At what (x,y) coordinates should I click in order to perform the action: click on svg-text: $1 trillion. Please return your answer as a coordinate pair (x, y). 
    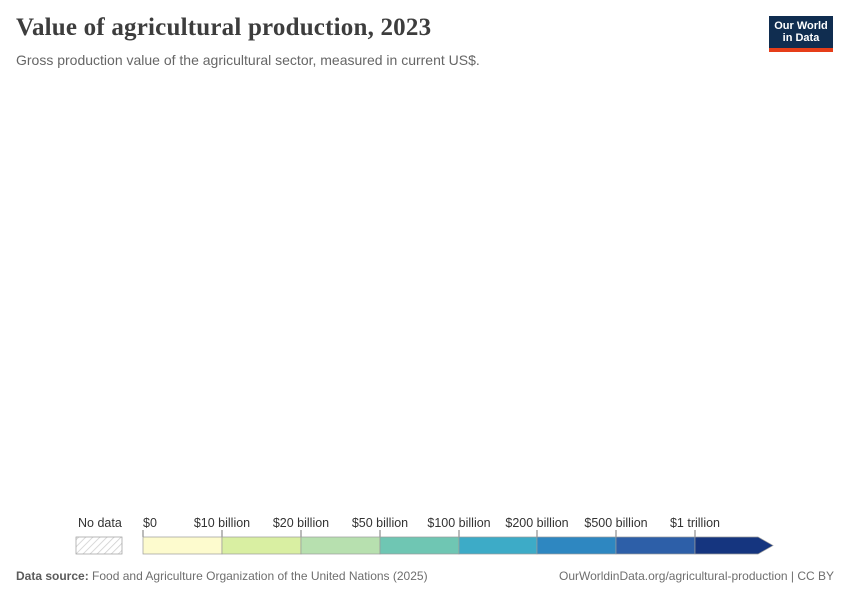
    Looking at the image, I should click on (695, 523).